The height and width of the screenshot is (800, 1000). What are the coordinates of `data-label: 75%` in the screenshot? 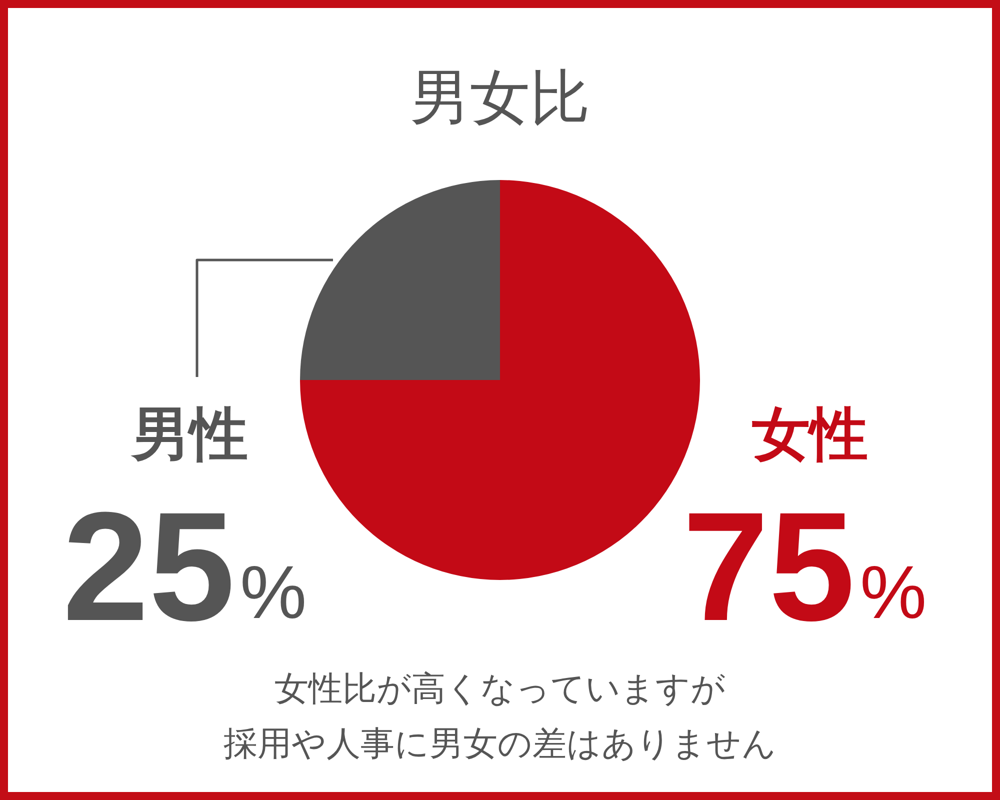 It's located at (804, 566).